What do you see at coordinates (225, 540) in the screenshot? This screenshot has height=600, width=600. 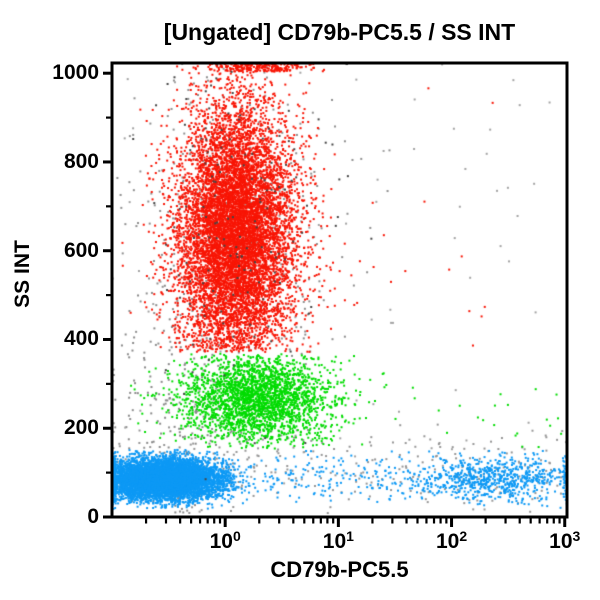 I see `x-tick-label: 10⁰` at bounding box center [225, 540].